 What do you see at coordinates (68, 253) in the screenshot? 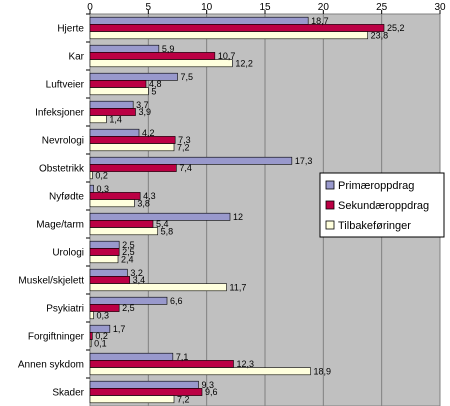
I see `category-label: Urologi` at bounding box center [68, 253].